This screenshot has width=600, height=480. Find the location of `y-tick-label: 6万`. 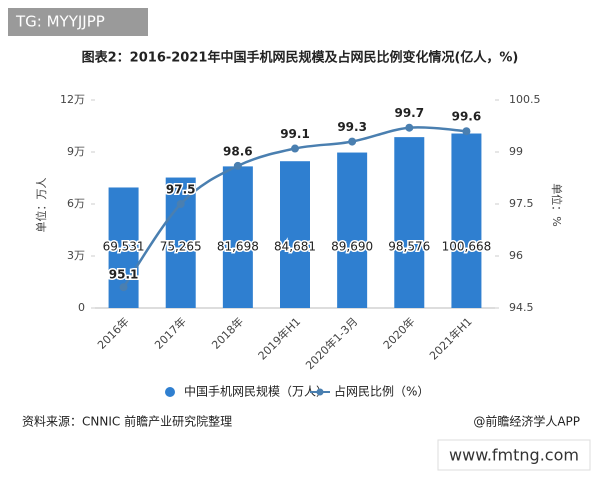

y-tick-label: 6万 is located at coordinates (76, 203).